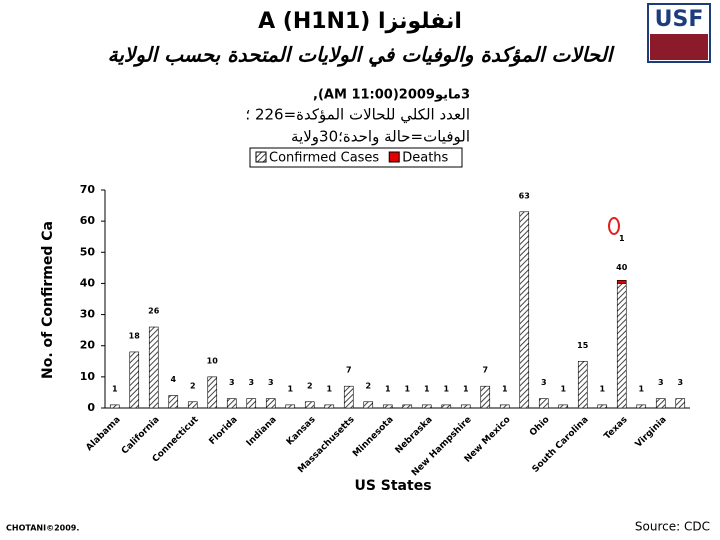 This screenshot has height=540, width=720. What do you see at coordinates (48, 300) in the screenshot?
I see `y-axis-label: No. of Confirmed Ca` at bounding box center [48, 300].